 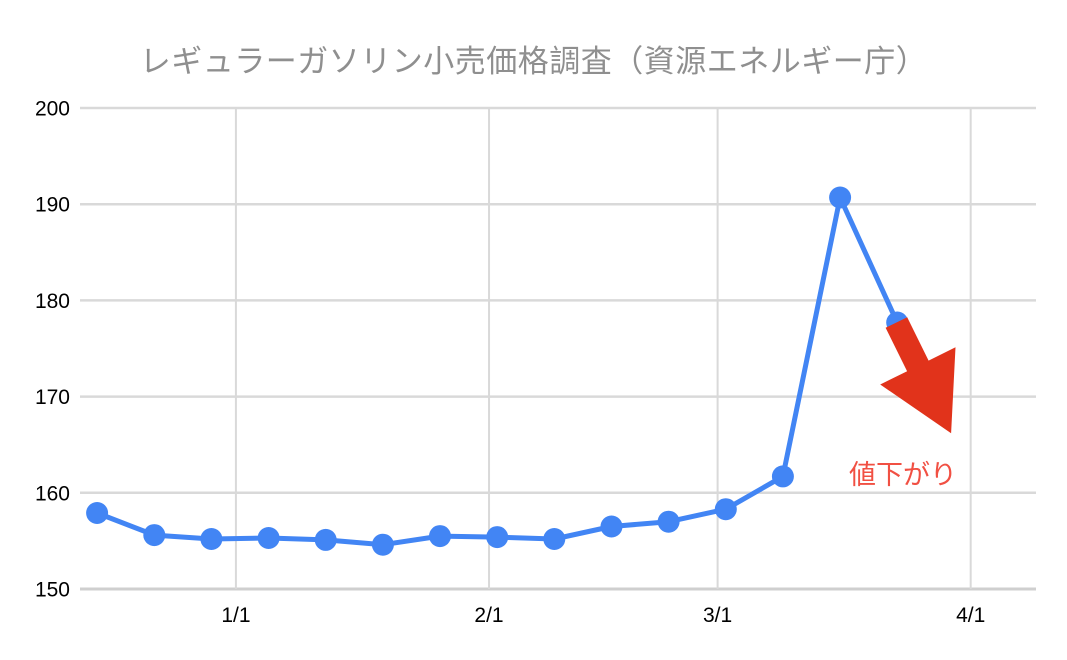 What do you see at coordinates (52, 205) in the screenshot?
I see `y-tick-label: 190` at bounding box center [52, 205].